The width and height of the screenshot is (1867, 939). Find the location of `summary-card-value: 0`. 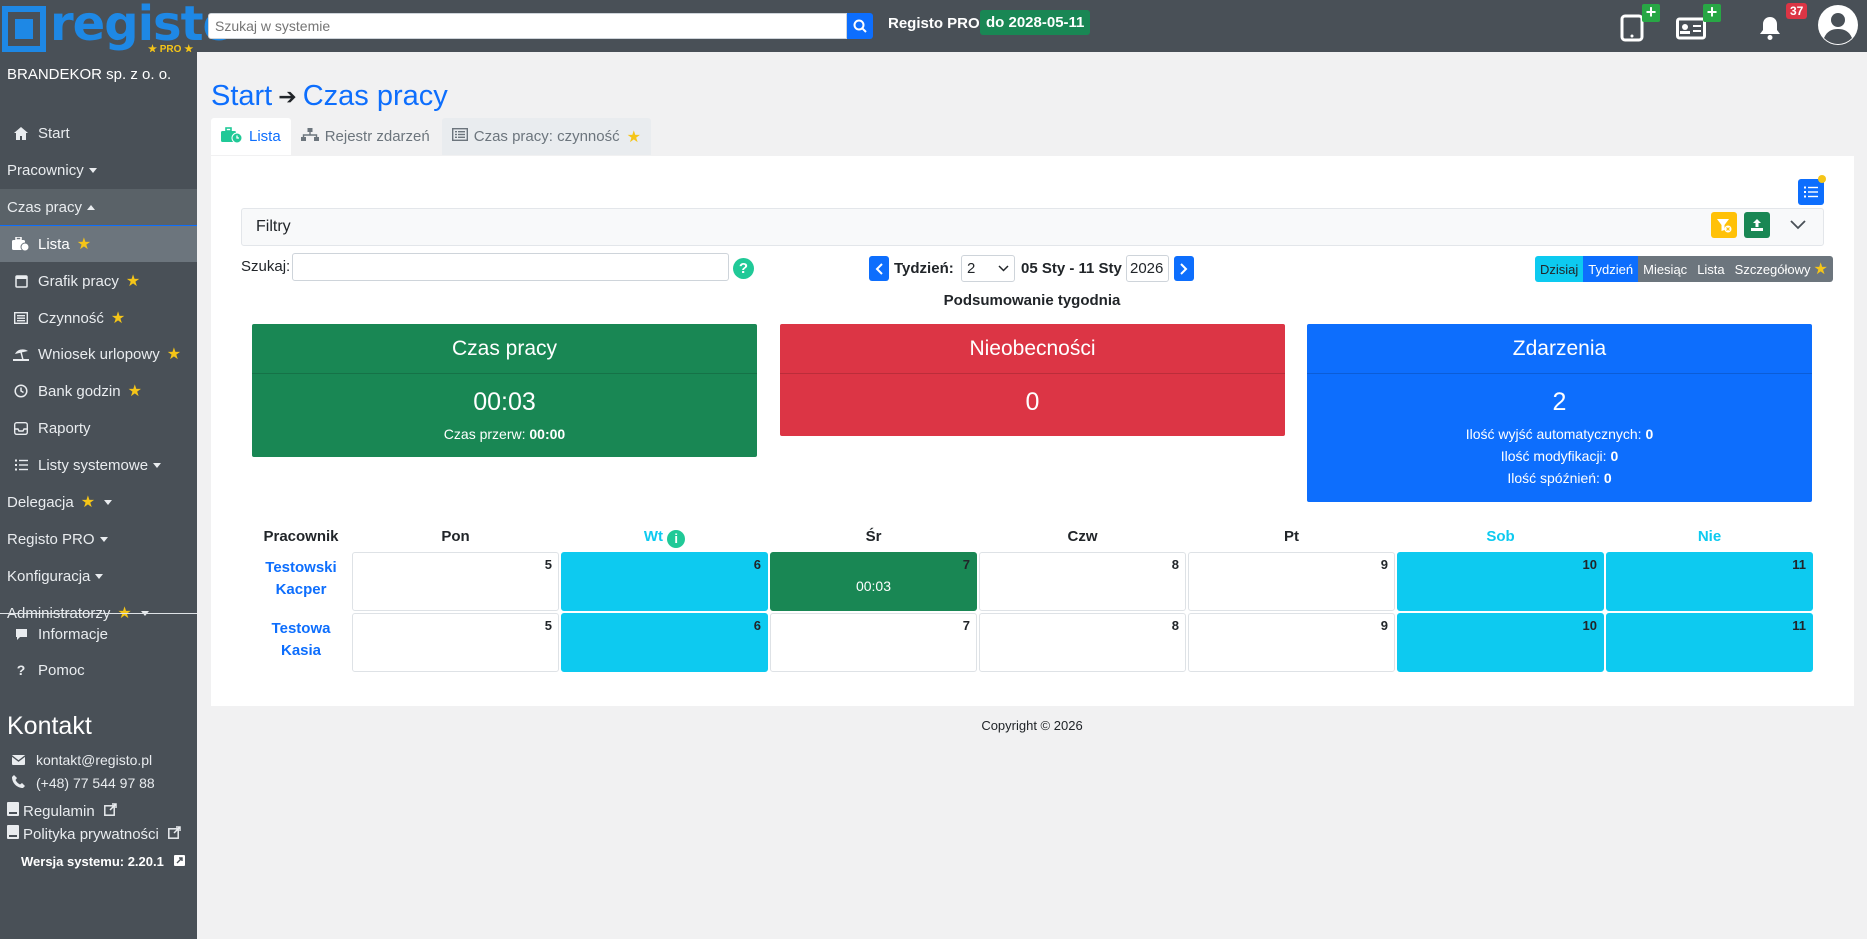

summary-card-value: 0 is located at coordinates (1032, 402).